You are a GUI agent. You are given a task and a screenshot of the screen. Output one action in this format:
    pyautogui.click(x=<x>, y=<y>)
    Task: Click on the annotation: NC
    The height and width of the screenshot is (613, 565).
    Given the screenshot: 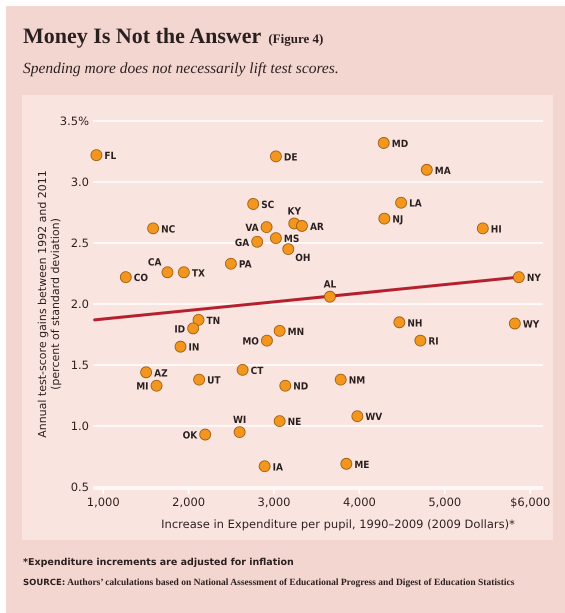 What is the action you would take?
    pyautogui.click(x=168, y=230)
    